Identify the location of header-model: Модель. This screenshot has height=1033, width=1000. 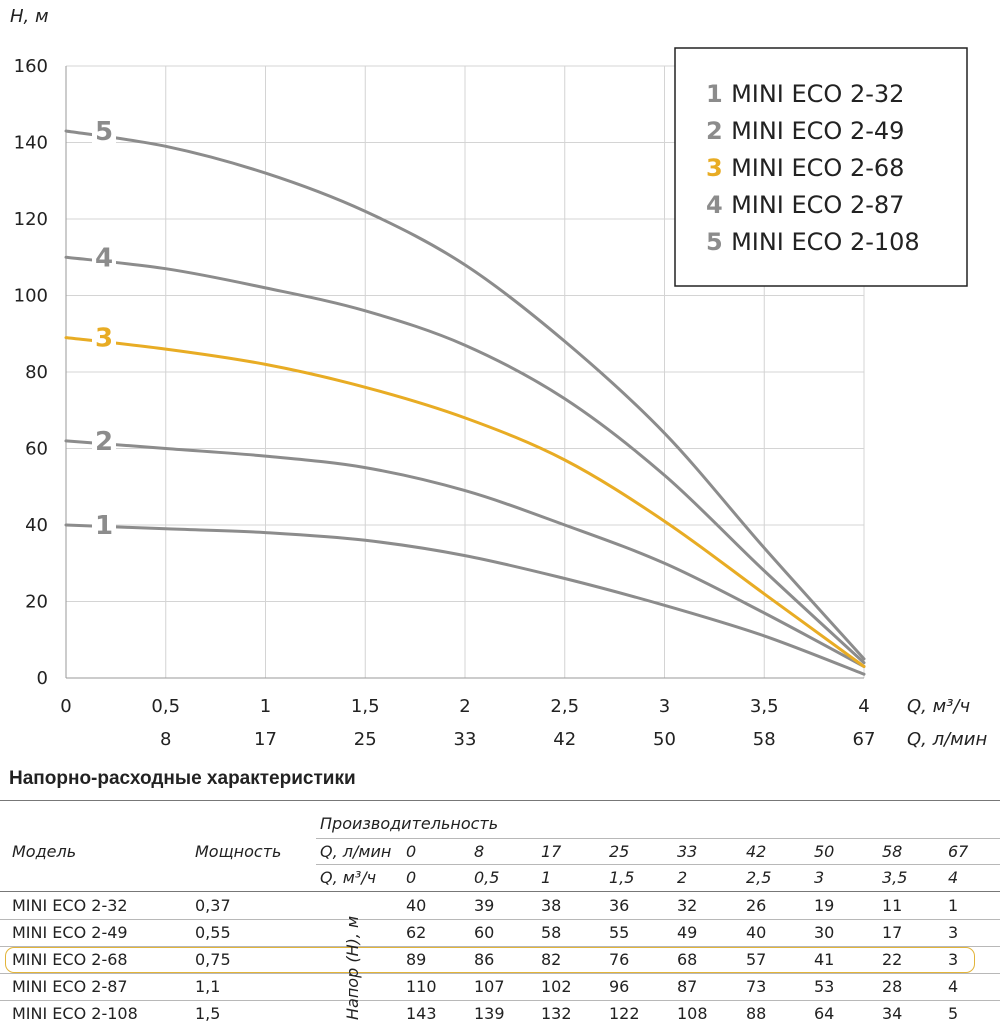
(44, 851).